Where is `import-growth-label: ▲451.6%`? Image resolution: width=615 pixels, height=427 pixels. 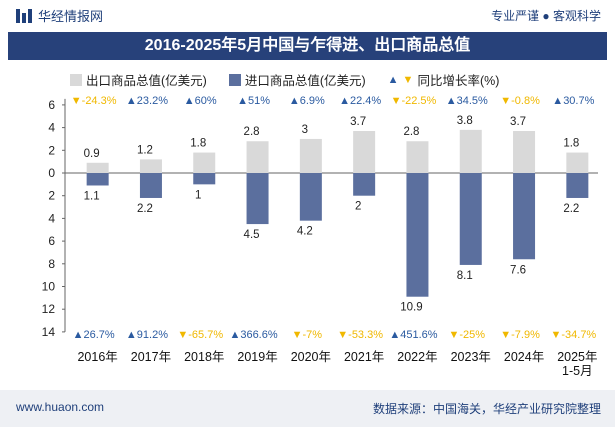
import-growth-label: ▲451.6% is located at coordinates (413, 335).